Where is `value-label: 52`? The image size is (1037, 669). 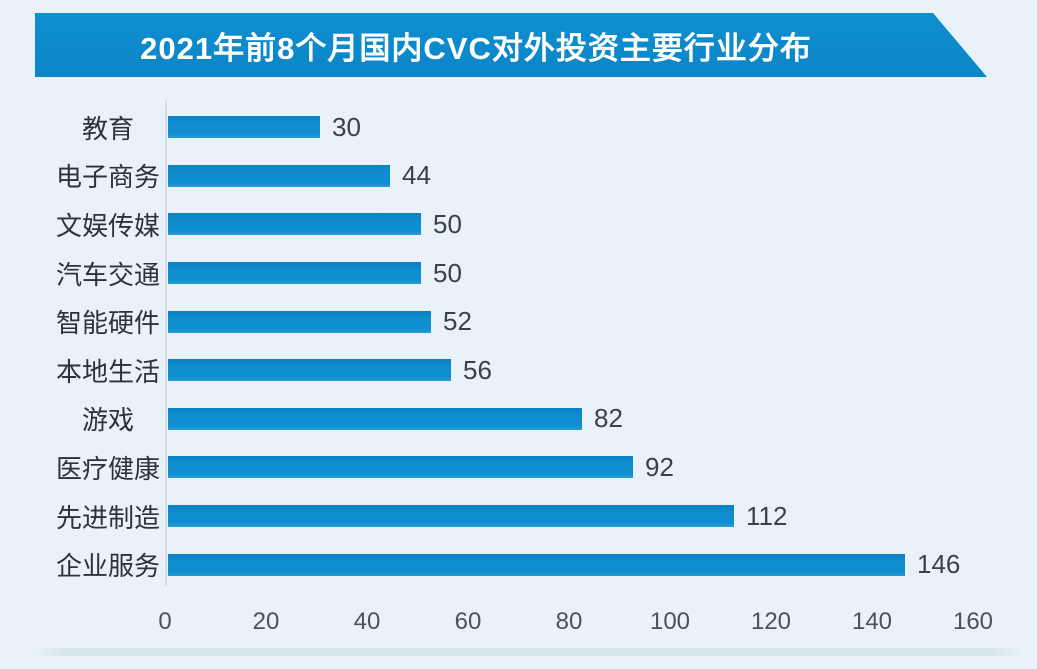 value-label: 52 is located at coordinates (457, 321).